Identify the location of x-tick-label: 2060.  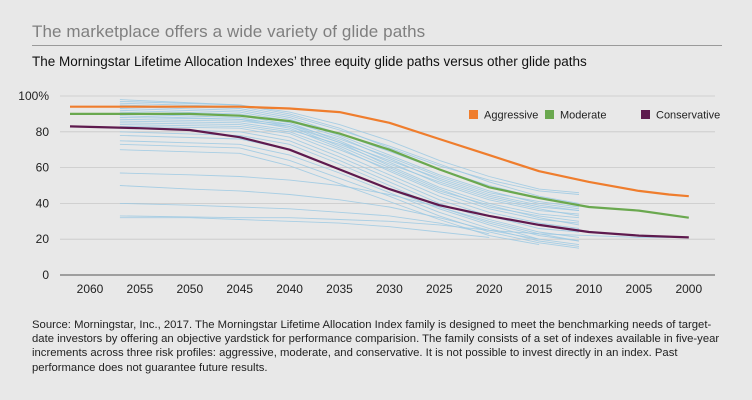
(90, 289).